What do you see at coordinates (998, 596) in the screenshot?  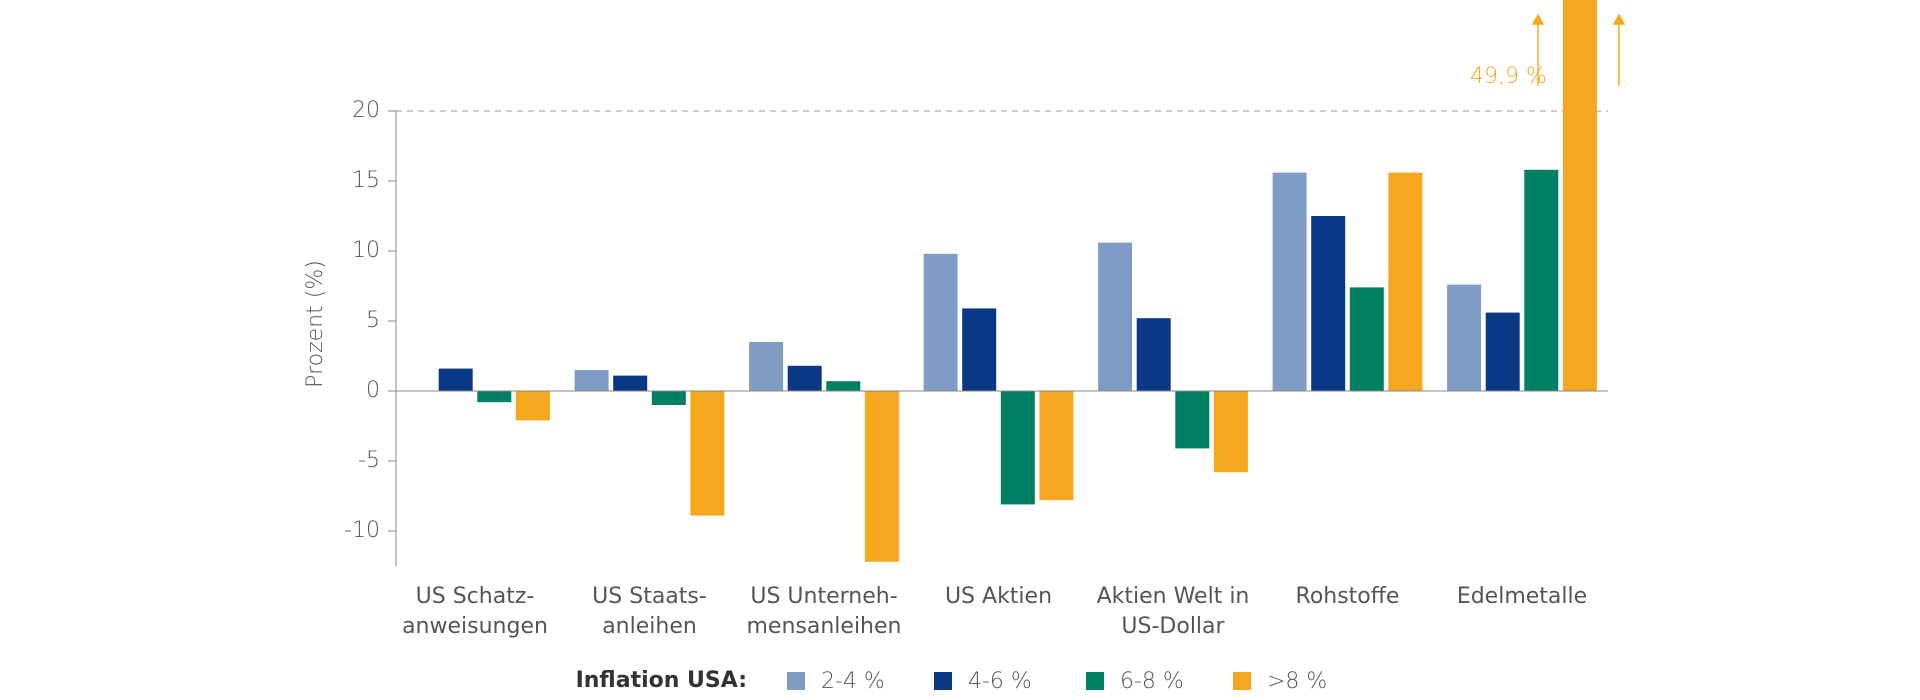 I see `x-tick-label: US Aktien` at bounding box center [998, 596].